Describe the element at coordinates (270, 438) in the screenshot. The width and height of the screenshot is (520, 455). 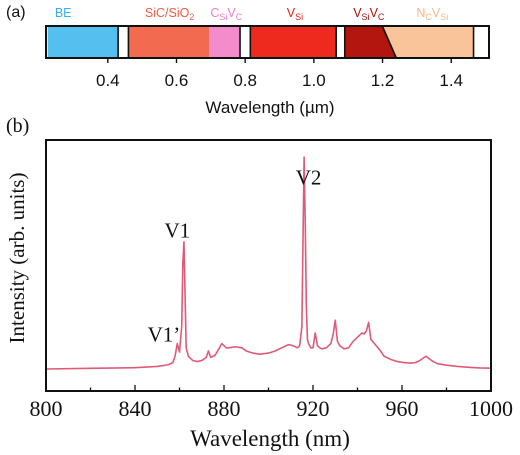
I see `x-axis-label: Wavelength (nm)` at that location.